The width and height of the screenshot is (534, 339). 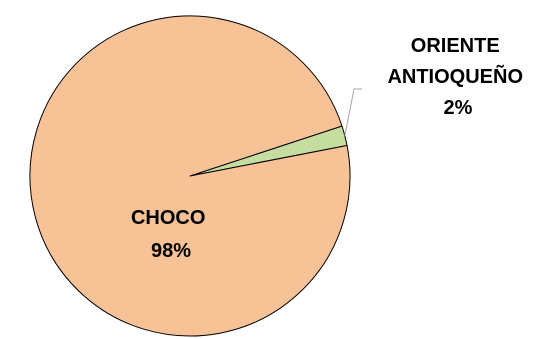 I want to click on label-oriente-antioqueno: ORIENTE ANTIOQUEÑO 2%, so click(x=457, y=77).